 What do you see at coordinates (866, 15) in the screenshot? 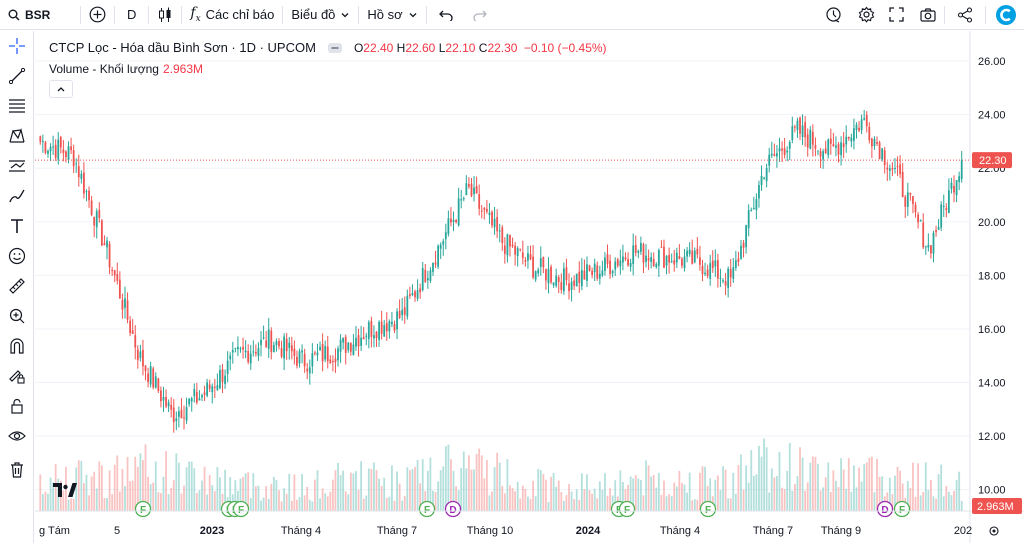
I see `settings-button` at bounding box center [866, 15].